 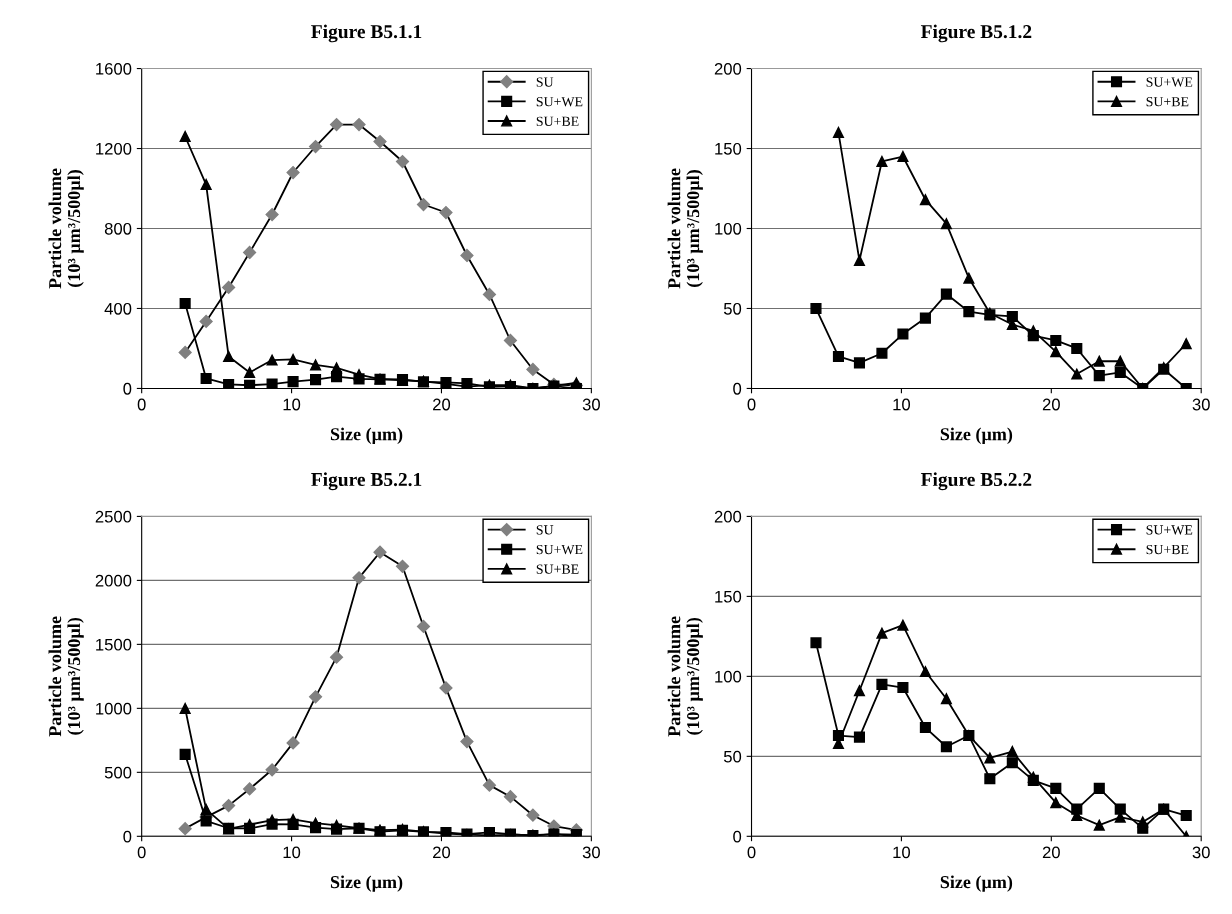 What do you see at coordinates (118, 308) in the screenshot?
I see `y-tick-label: 400` at bounding box center [118, 308].